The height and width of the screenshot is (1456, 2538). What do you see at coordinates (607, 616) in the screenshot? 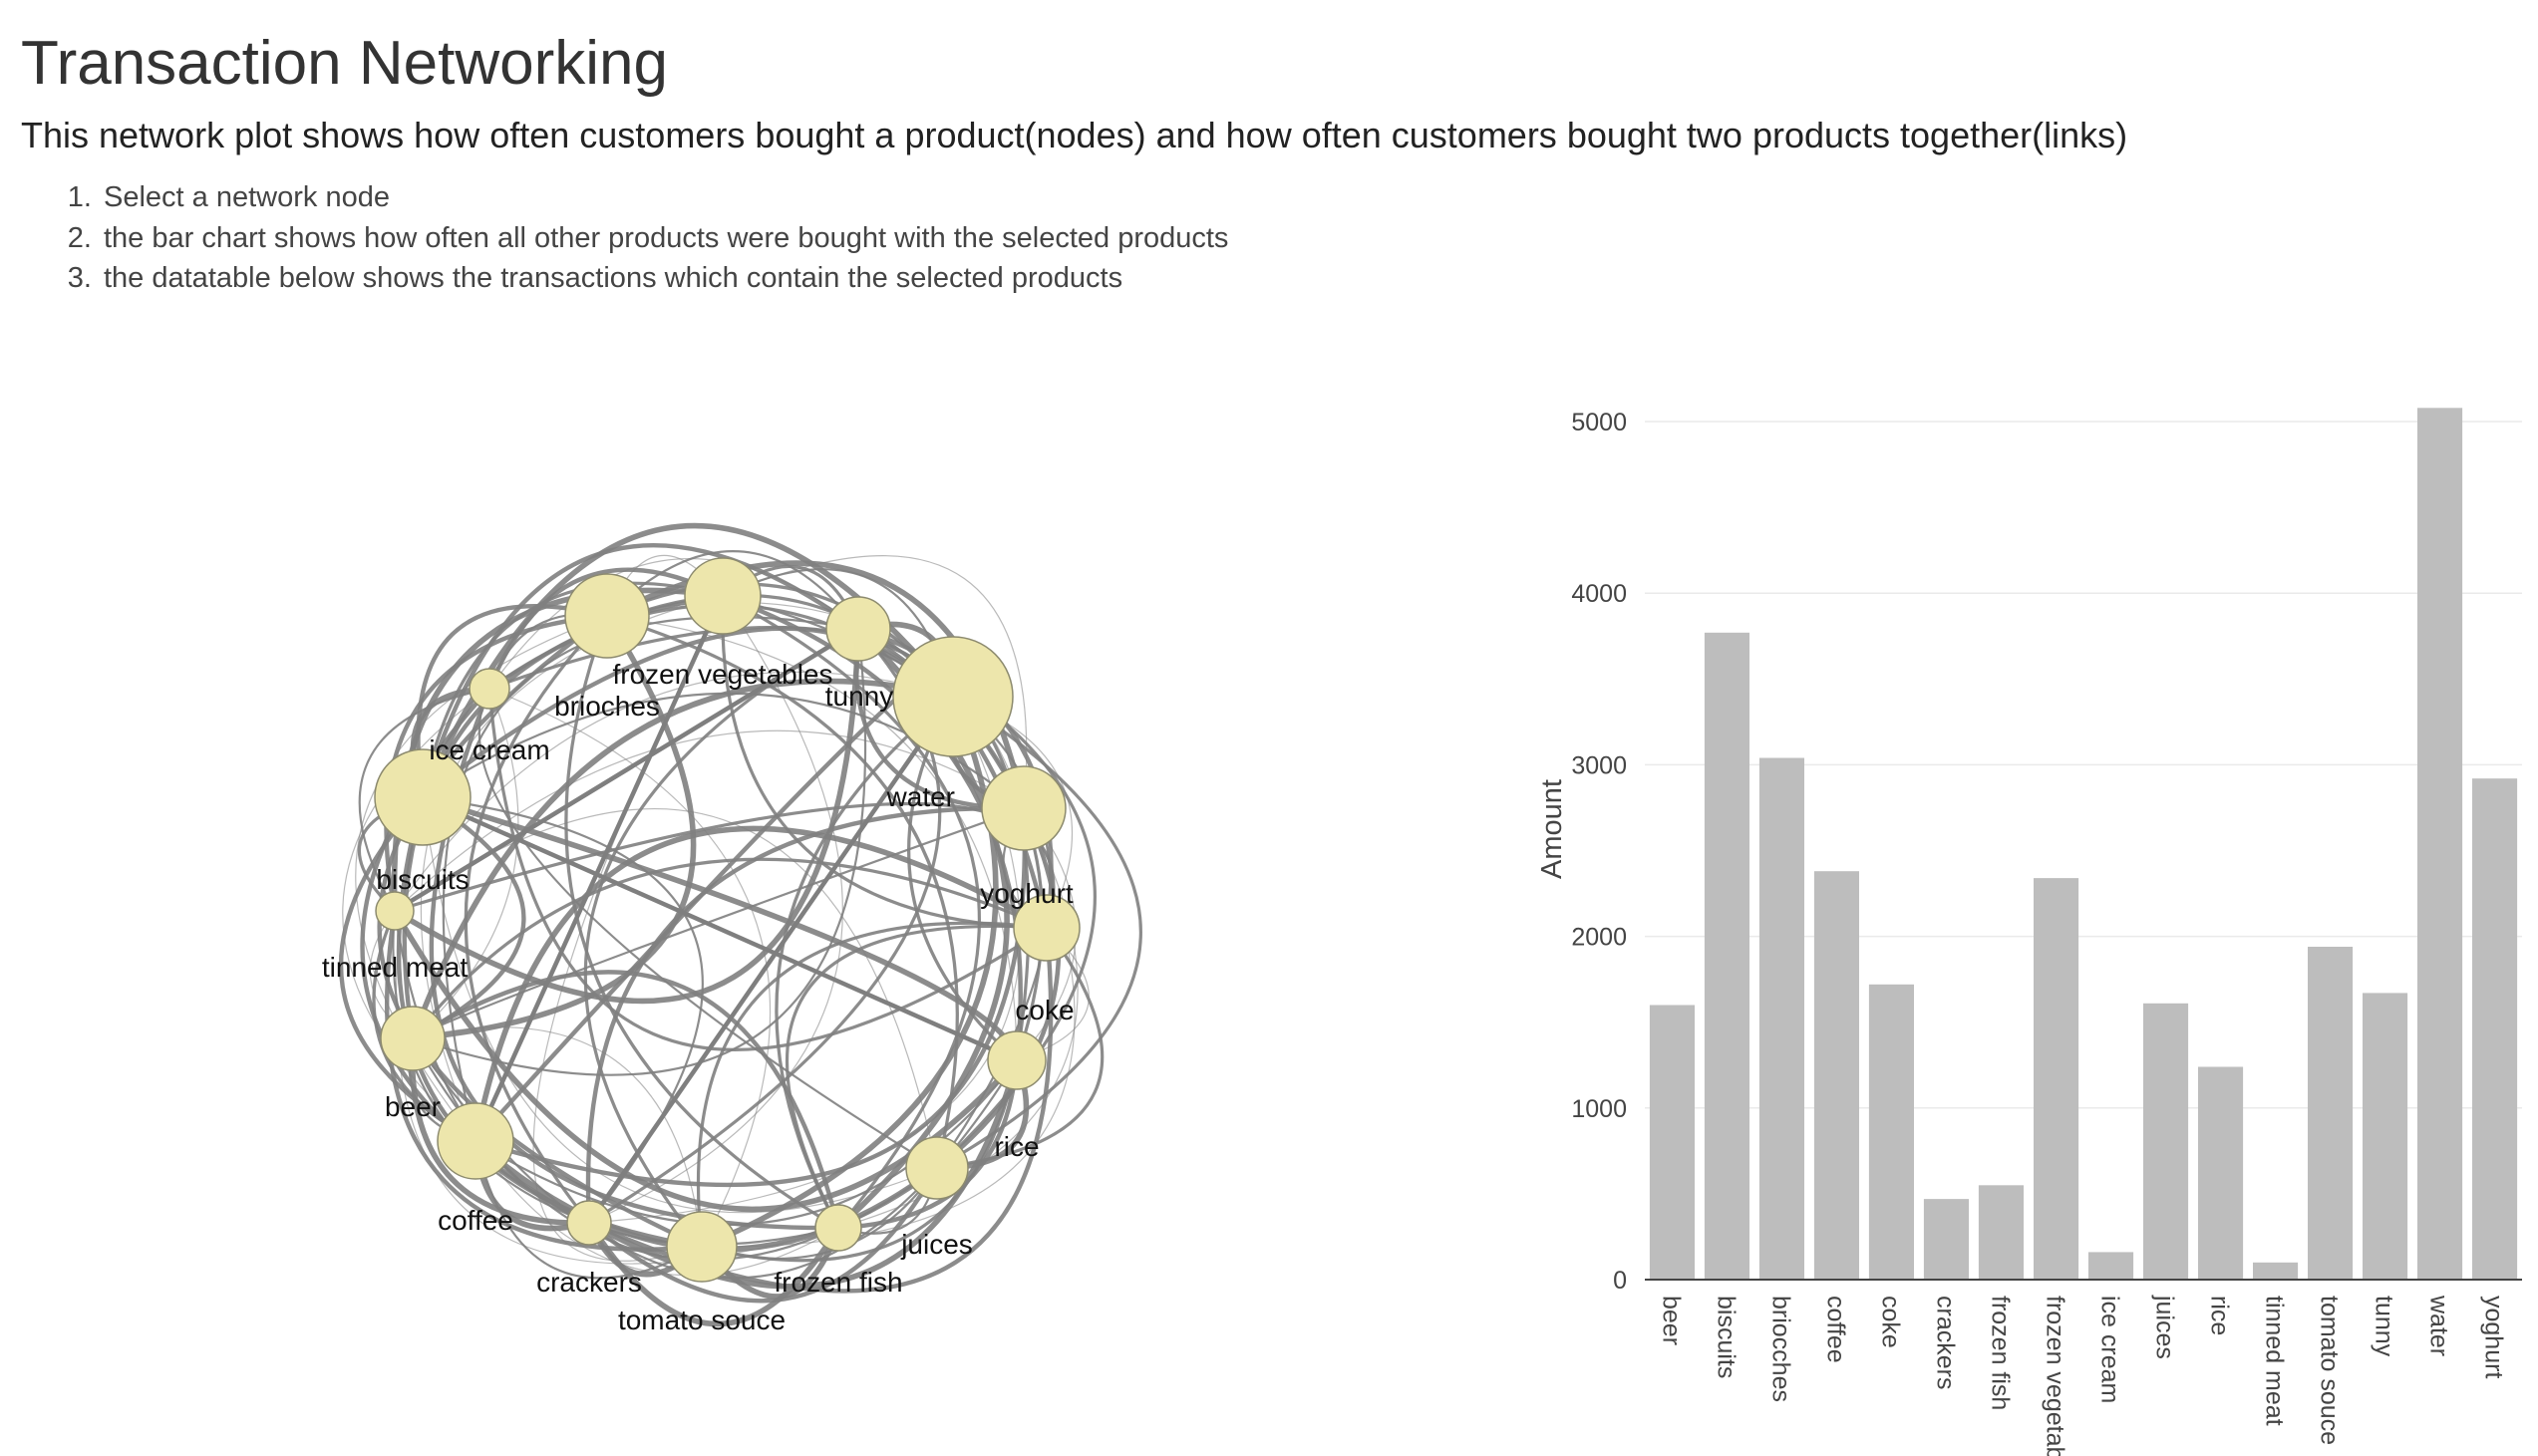
I see `network-node-brioches` at bounding box center [607, 616].